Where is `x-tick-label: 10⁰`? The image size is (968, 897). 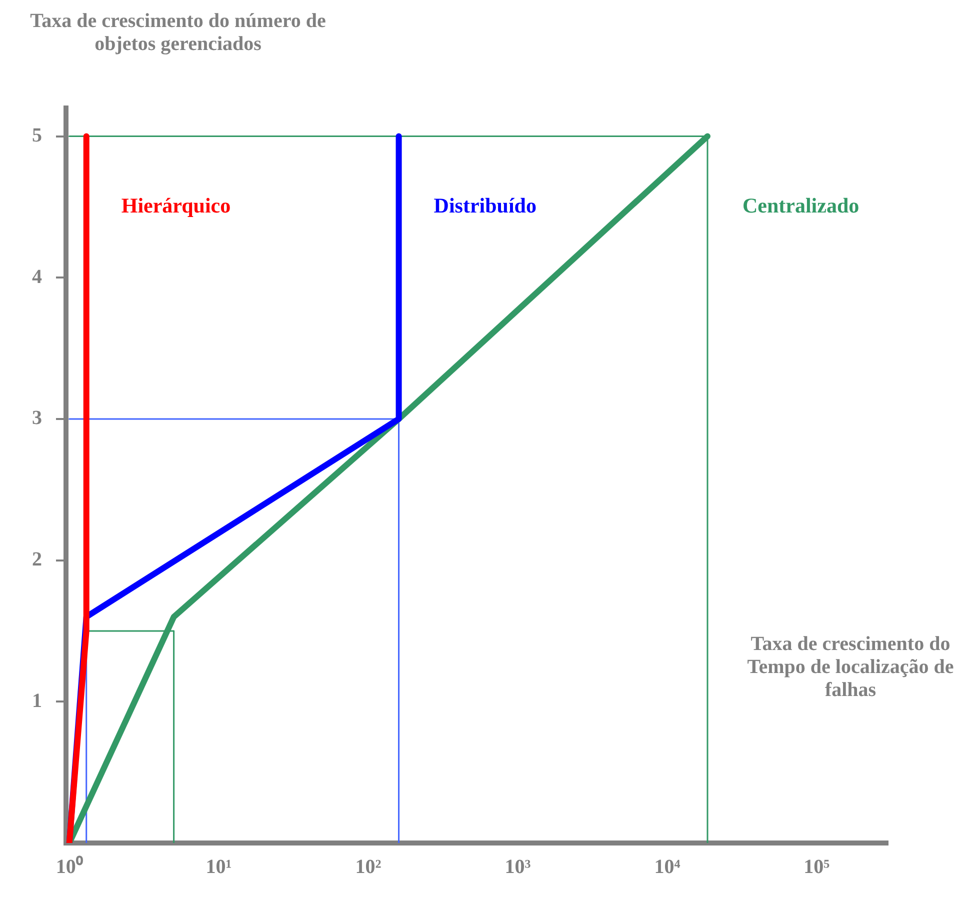
x-tick-label: 10⁰ is located at coordinates (69, 866).